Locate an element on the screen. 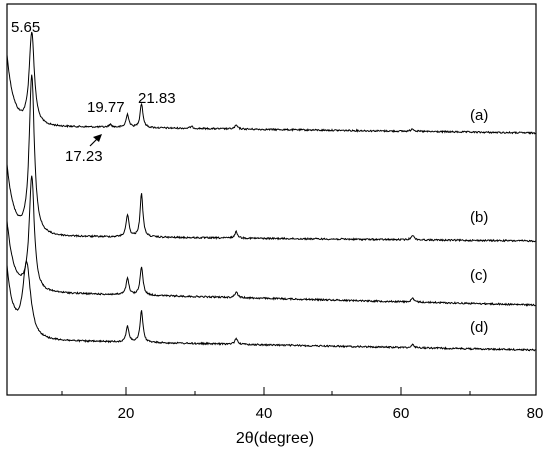 This screenshot has width=550, height=453. annotation-17-23-arrowhead is located at coordinates (97, 138).